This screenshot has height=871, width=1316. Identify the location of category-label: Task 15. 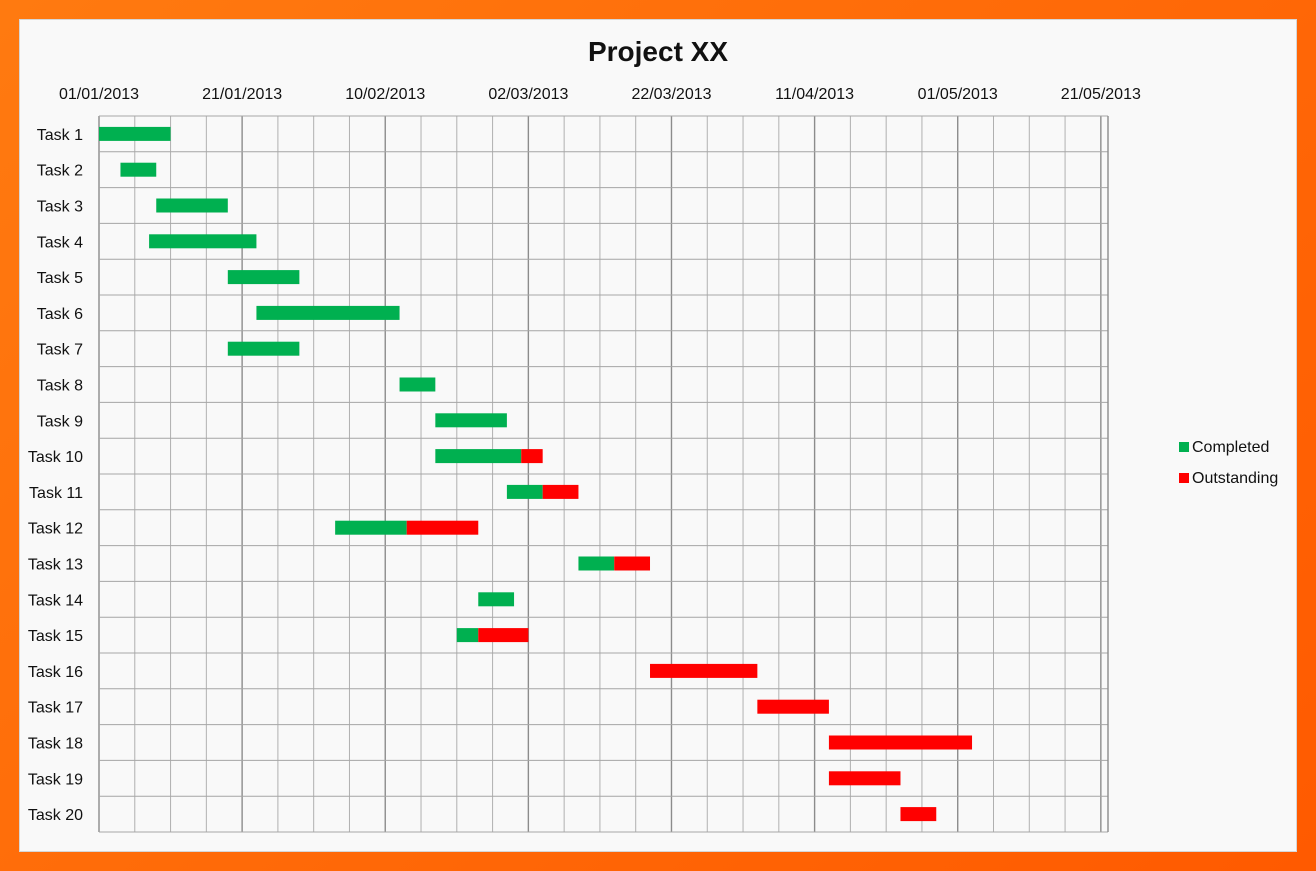
(55, 636).